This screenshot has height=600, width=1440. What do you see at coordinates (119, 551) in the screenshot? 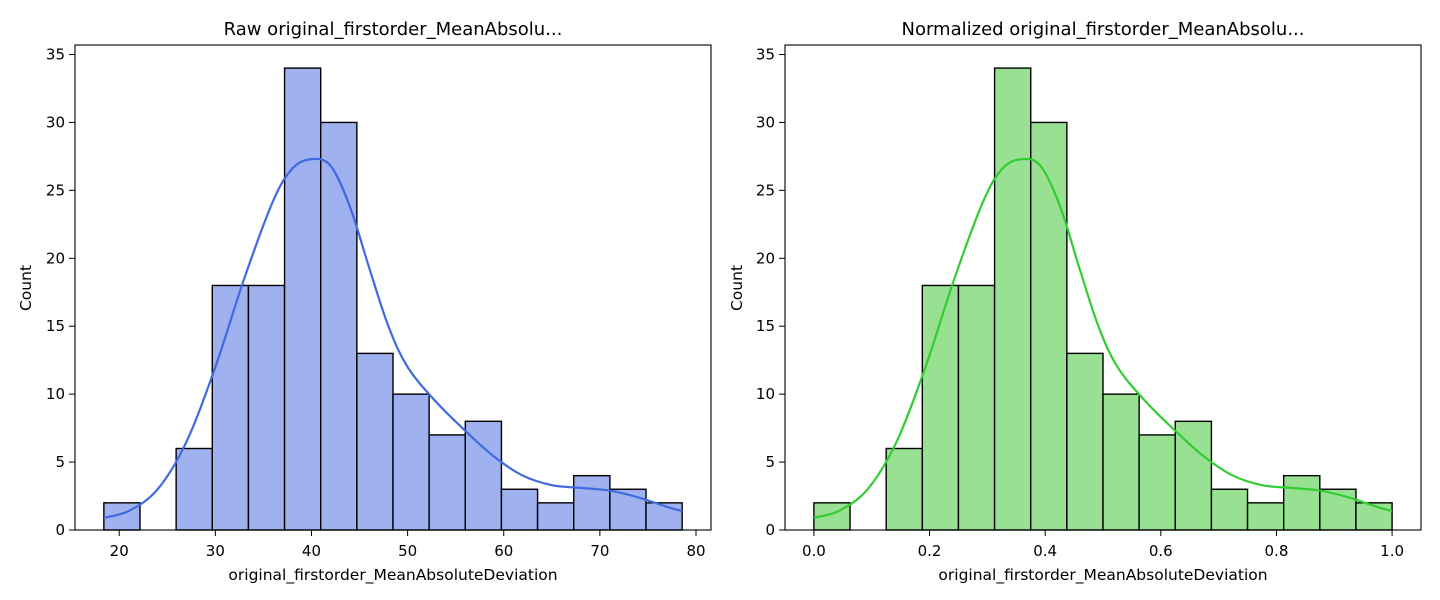
I see `x-tick-label: 20` at bounding box center [119, 551].